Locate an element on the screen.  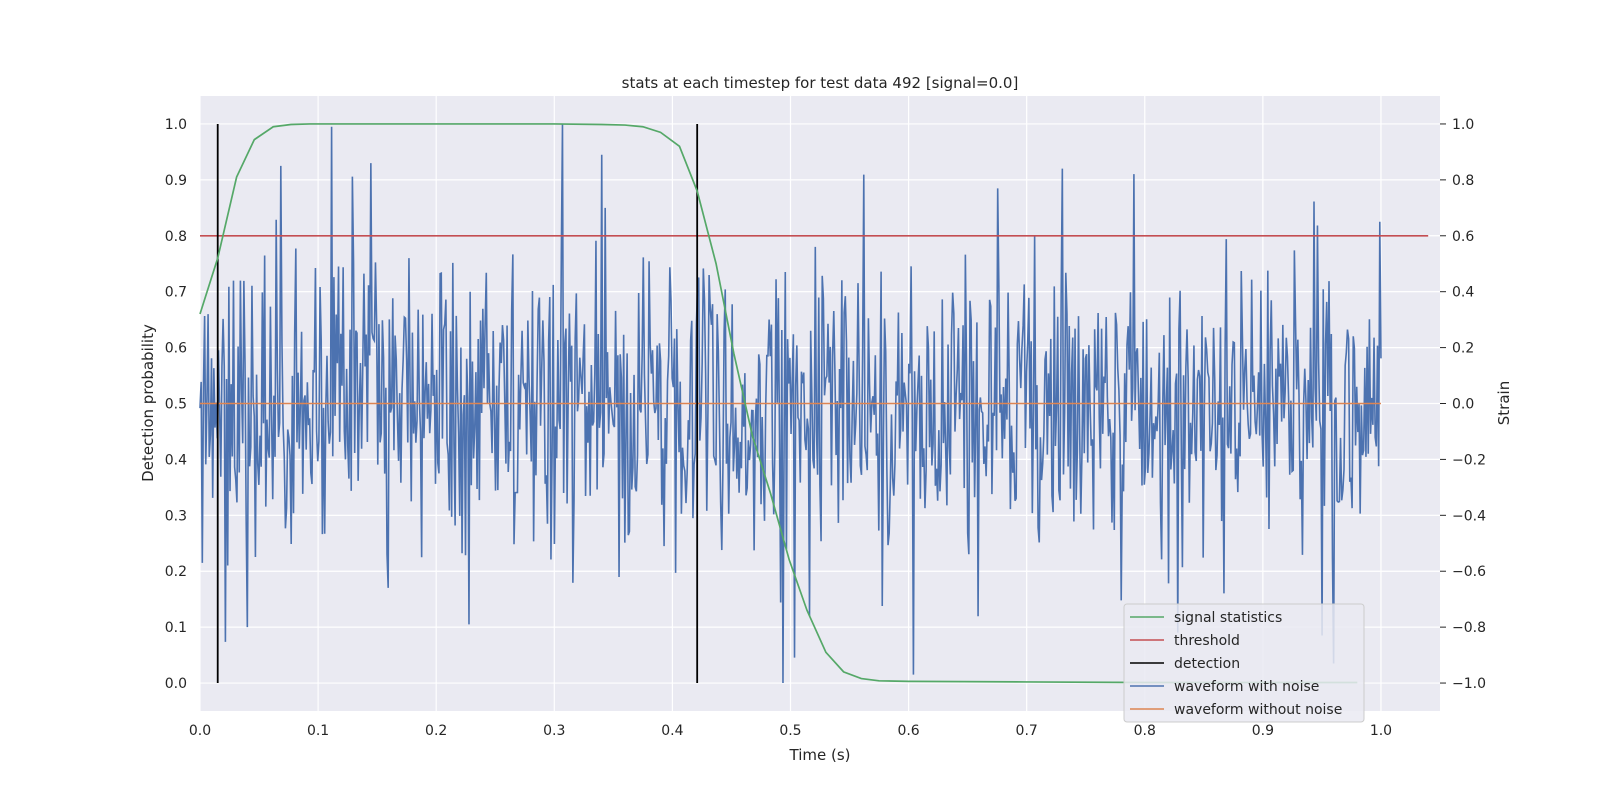
x-tick-label: 0.9 is located at coordinates (1263, 731).